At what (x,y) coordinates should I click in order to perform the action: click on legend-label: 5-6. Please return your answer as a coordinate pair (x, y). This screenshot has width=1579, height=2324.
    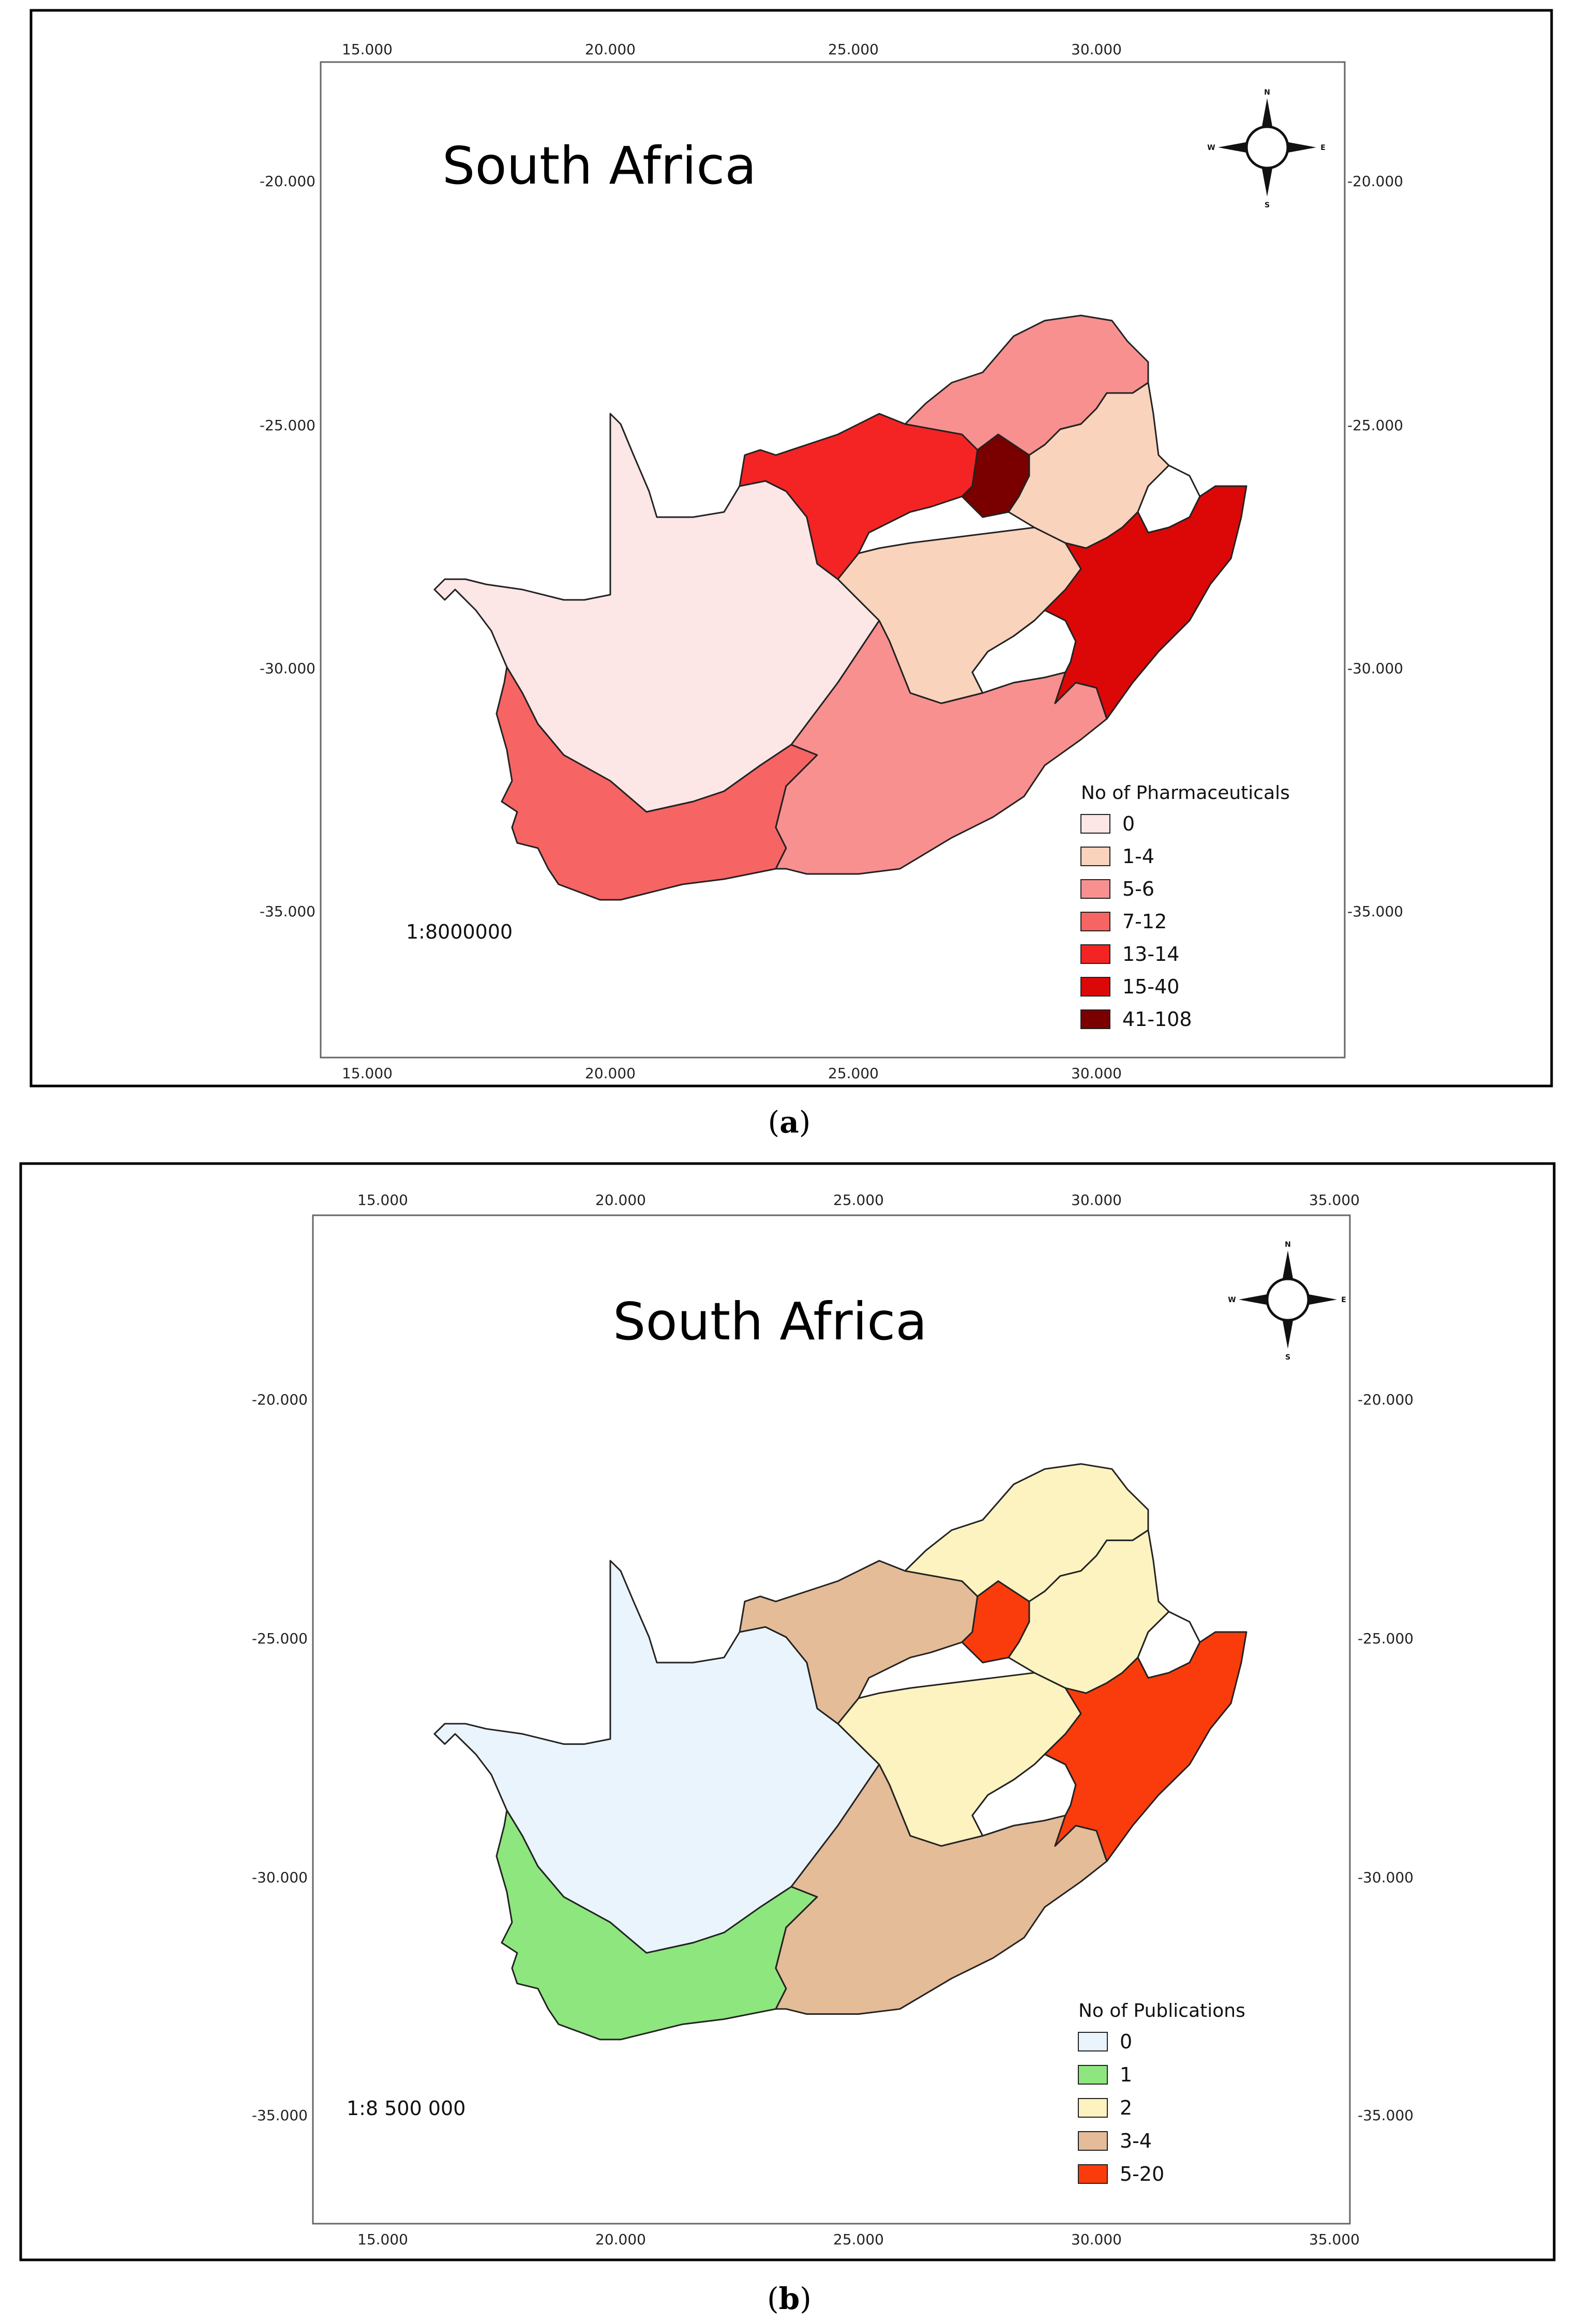
    Looking at the image, I should click on (1138, 889).